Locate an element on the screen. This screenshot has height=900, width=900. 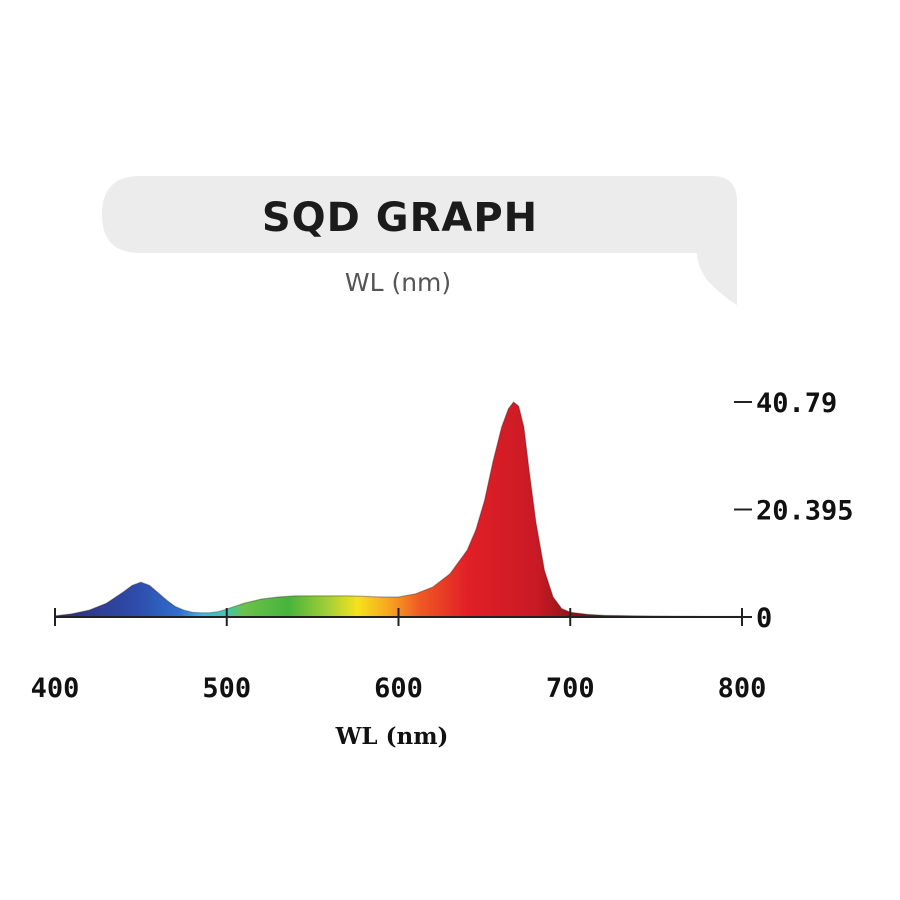
y-axis-ticks: 40.79 20.395 0 is located at coordinates (794, 511).